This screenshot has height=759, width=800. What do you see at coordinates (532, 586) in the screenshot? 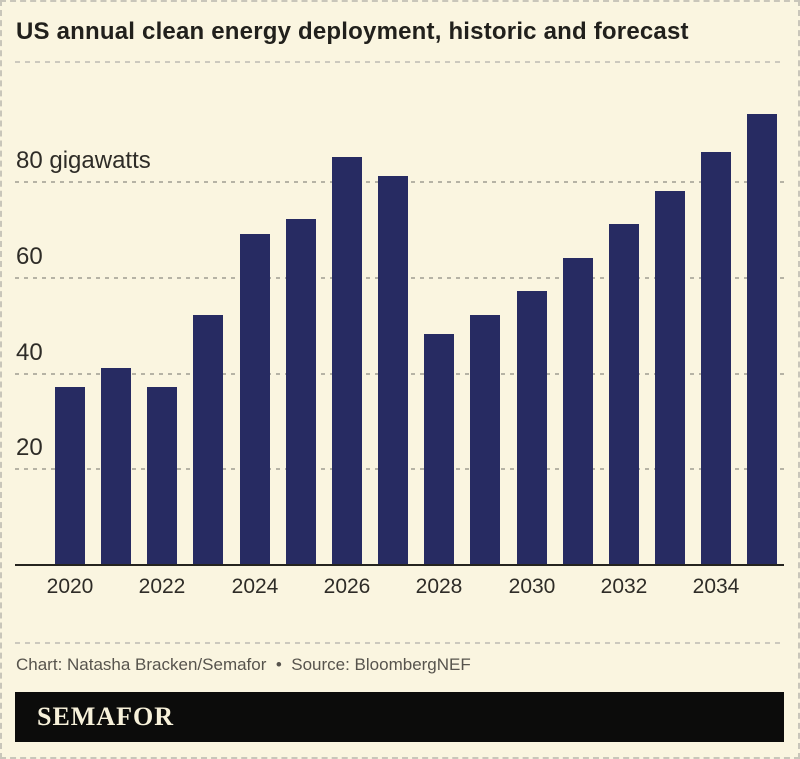
I see `x-tick-label-2030: 2030` at bounding box center [532, 586].